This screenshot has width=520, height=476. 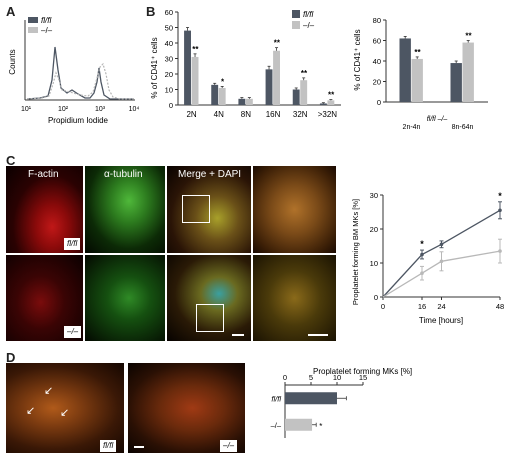 I want to click on chart-d-xtick-2: 10, so click(x=337, y=377).